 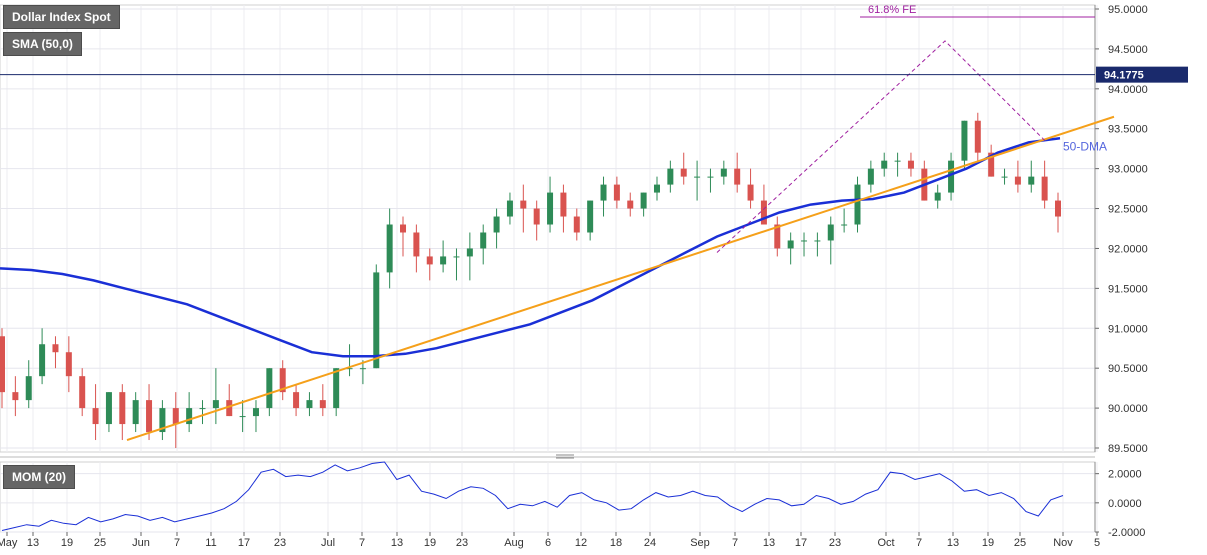 I want to click on x-tick-label: Aug, so click(x=514, y=543).